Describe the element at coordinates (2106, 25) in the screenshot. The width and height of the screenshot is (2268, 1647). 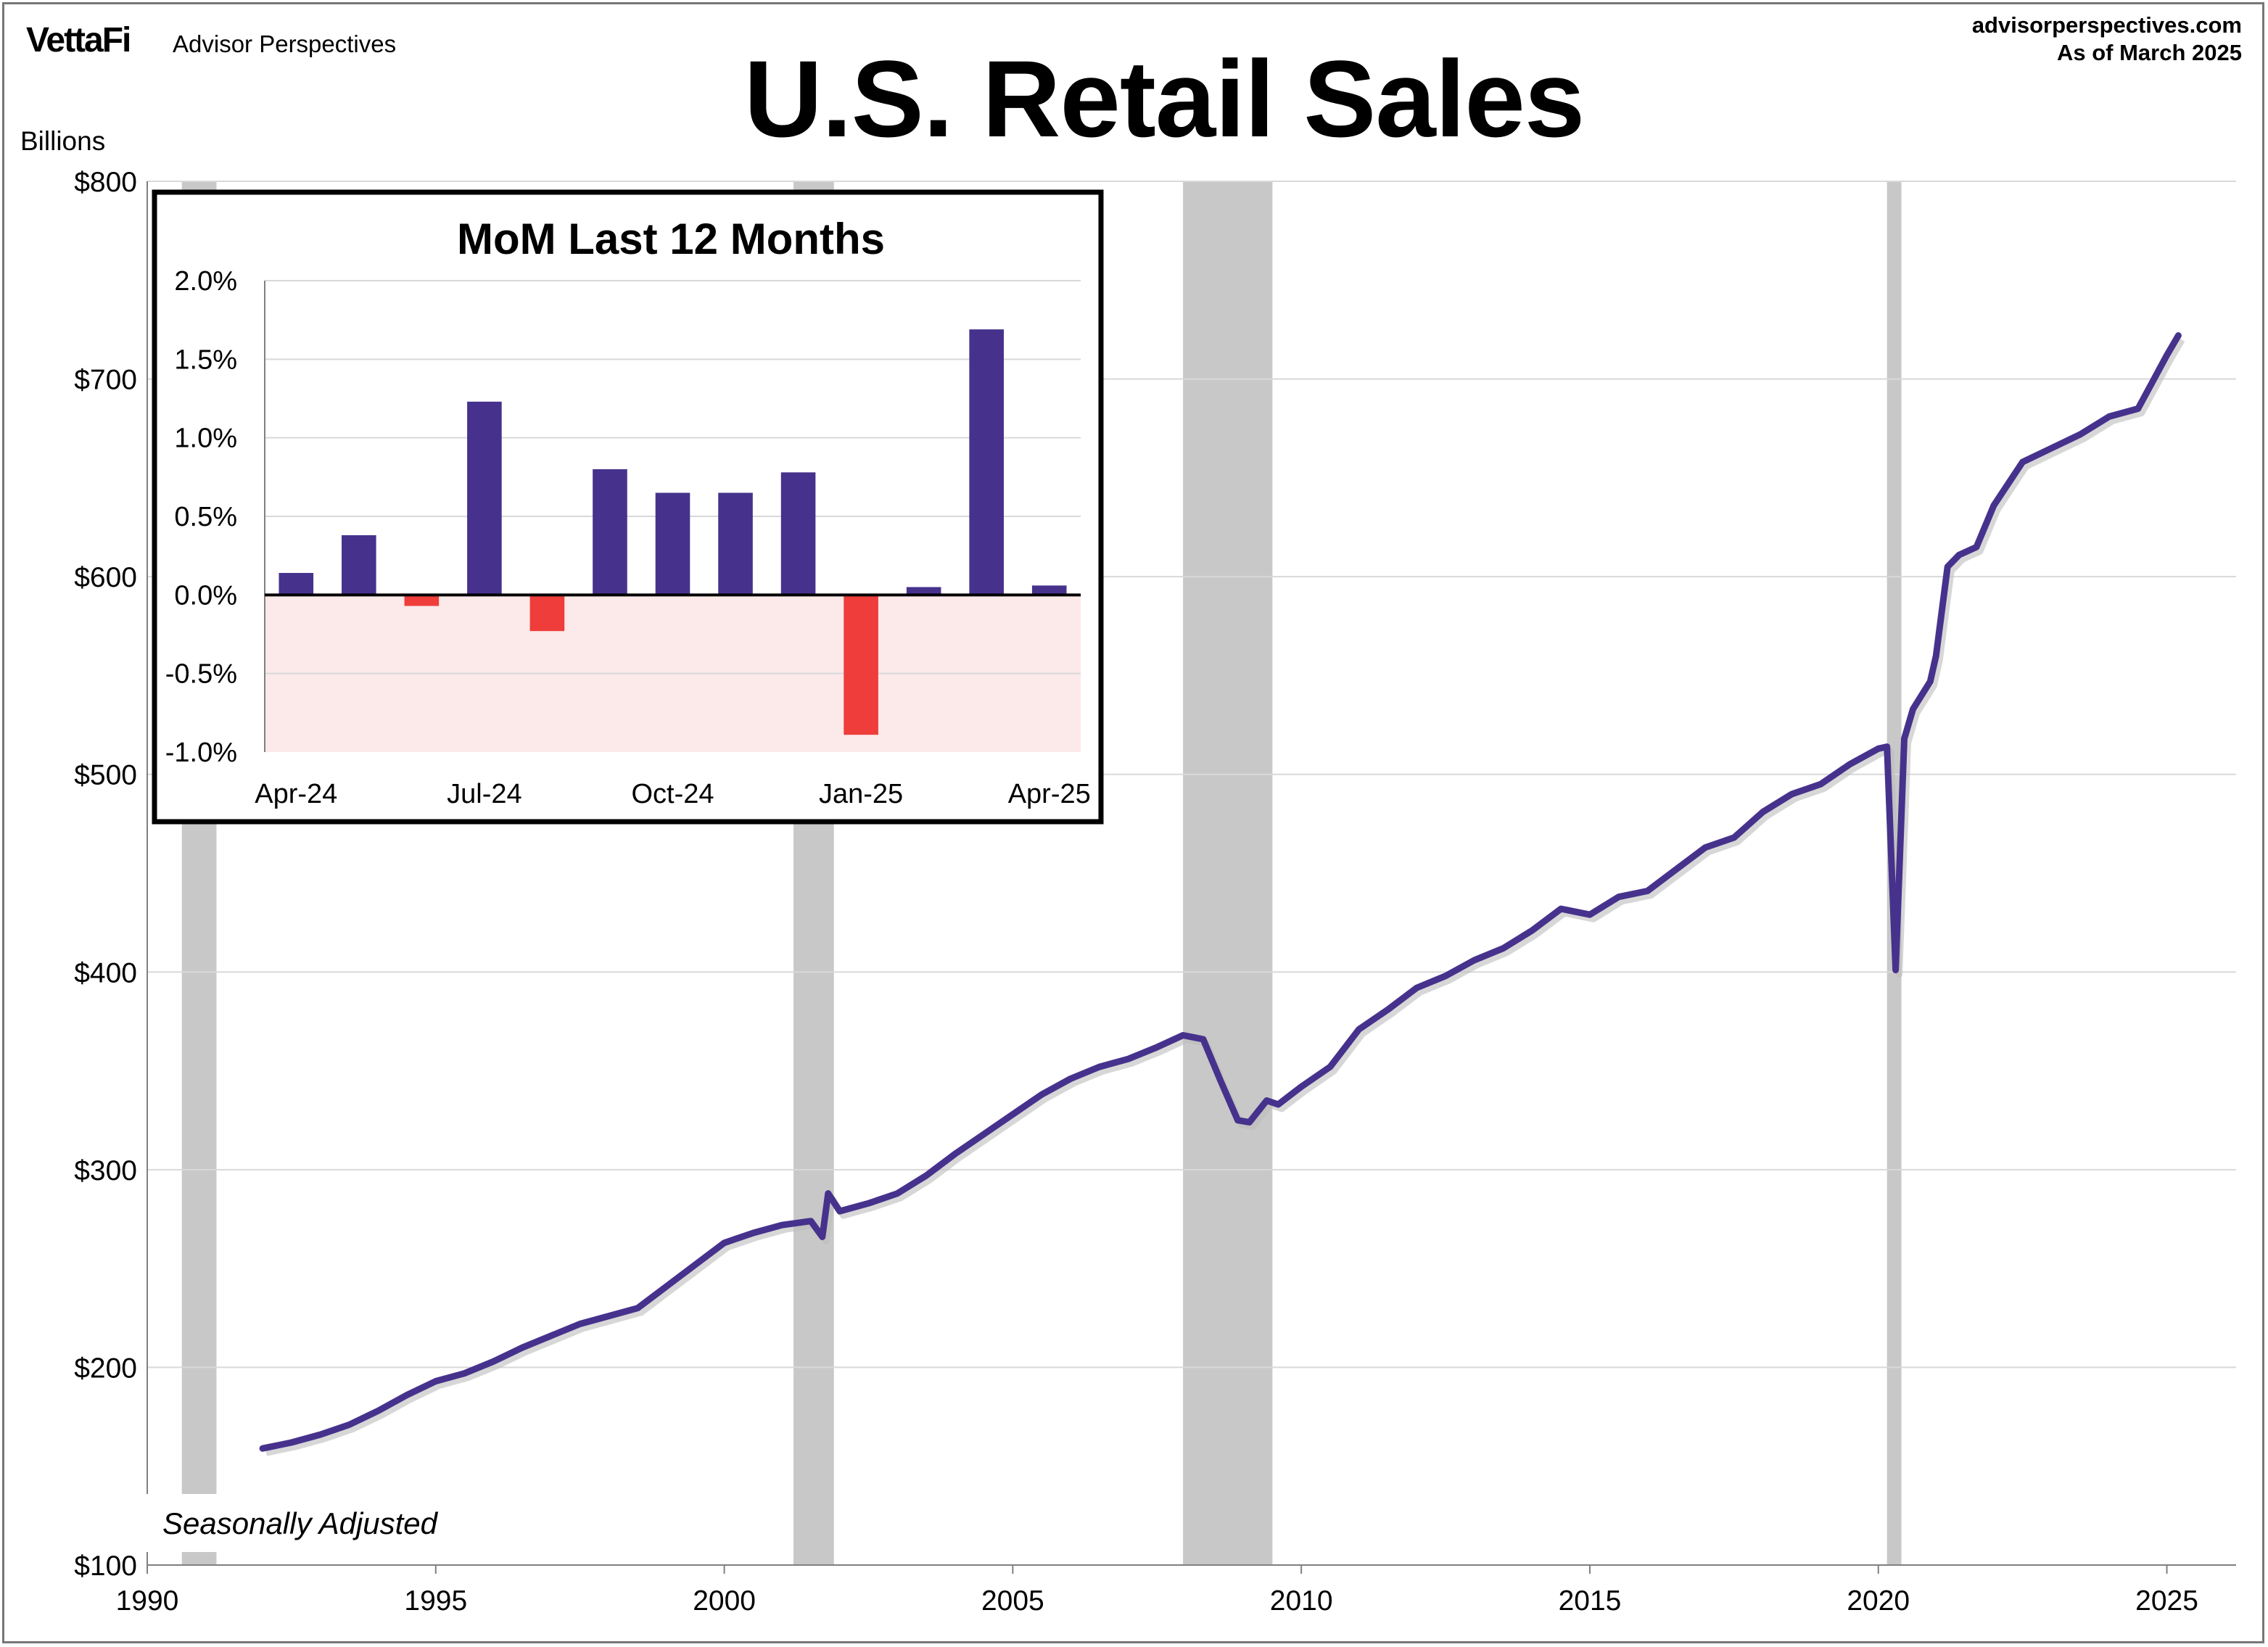
I see `site-url: advisorperspectives.com` at that location.